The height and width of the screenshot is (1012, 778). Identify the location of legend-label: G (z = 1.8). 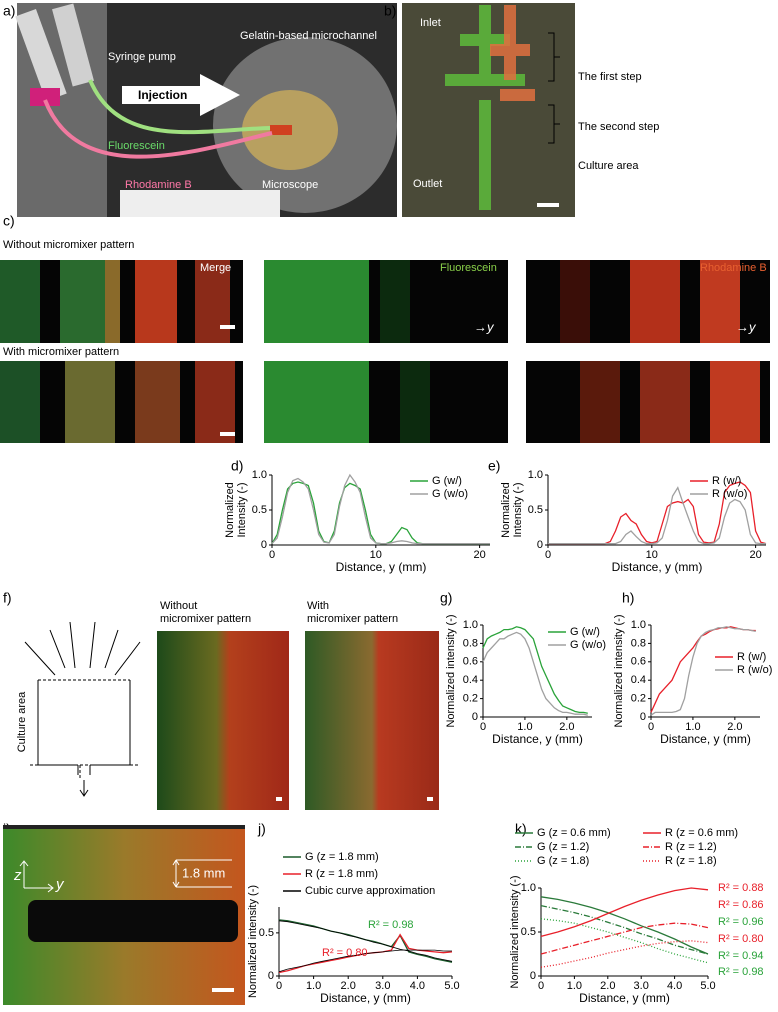
(563, 861).